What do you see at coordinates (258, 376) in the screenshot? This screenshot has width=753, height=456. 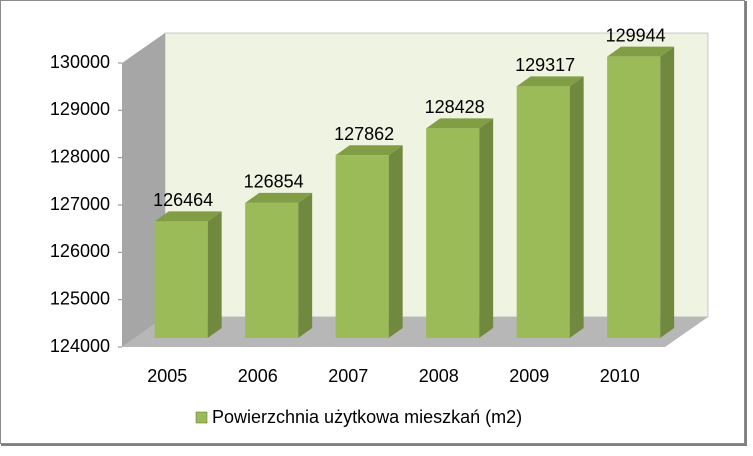 I see `x-tick-label: 2006` at bounding box center [258, 376].